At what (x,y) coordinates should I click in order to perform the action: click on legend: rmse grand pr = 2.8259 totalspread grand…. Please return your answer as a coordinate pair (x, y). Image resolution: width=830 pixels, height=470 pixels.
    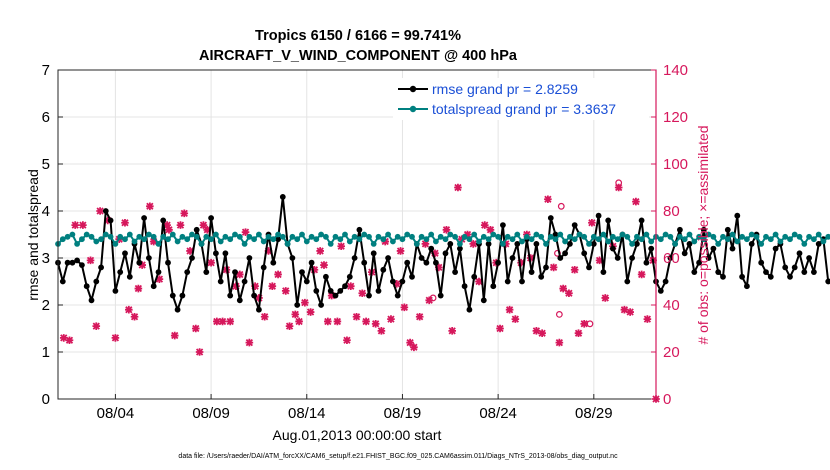
    Looking at the image, I should click on (521, 99).